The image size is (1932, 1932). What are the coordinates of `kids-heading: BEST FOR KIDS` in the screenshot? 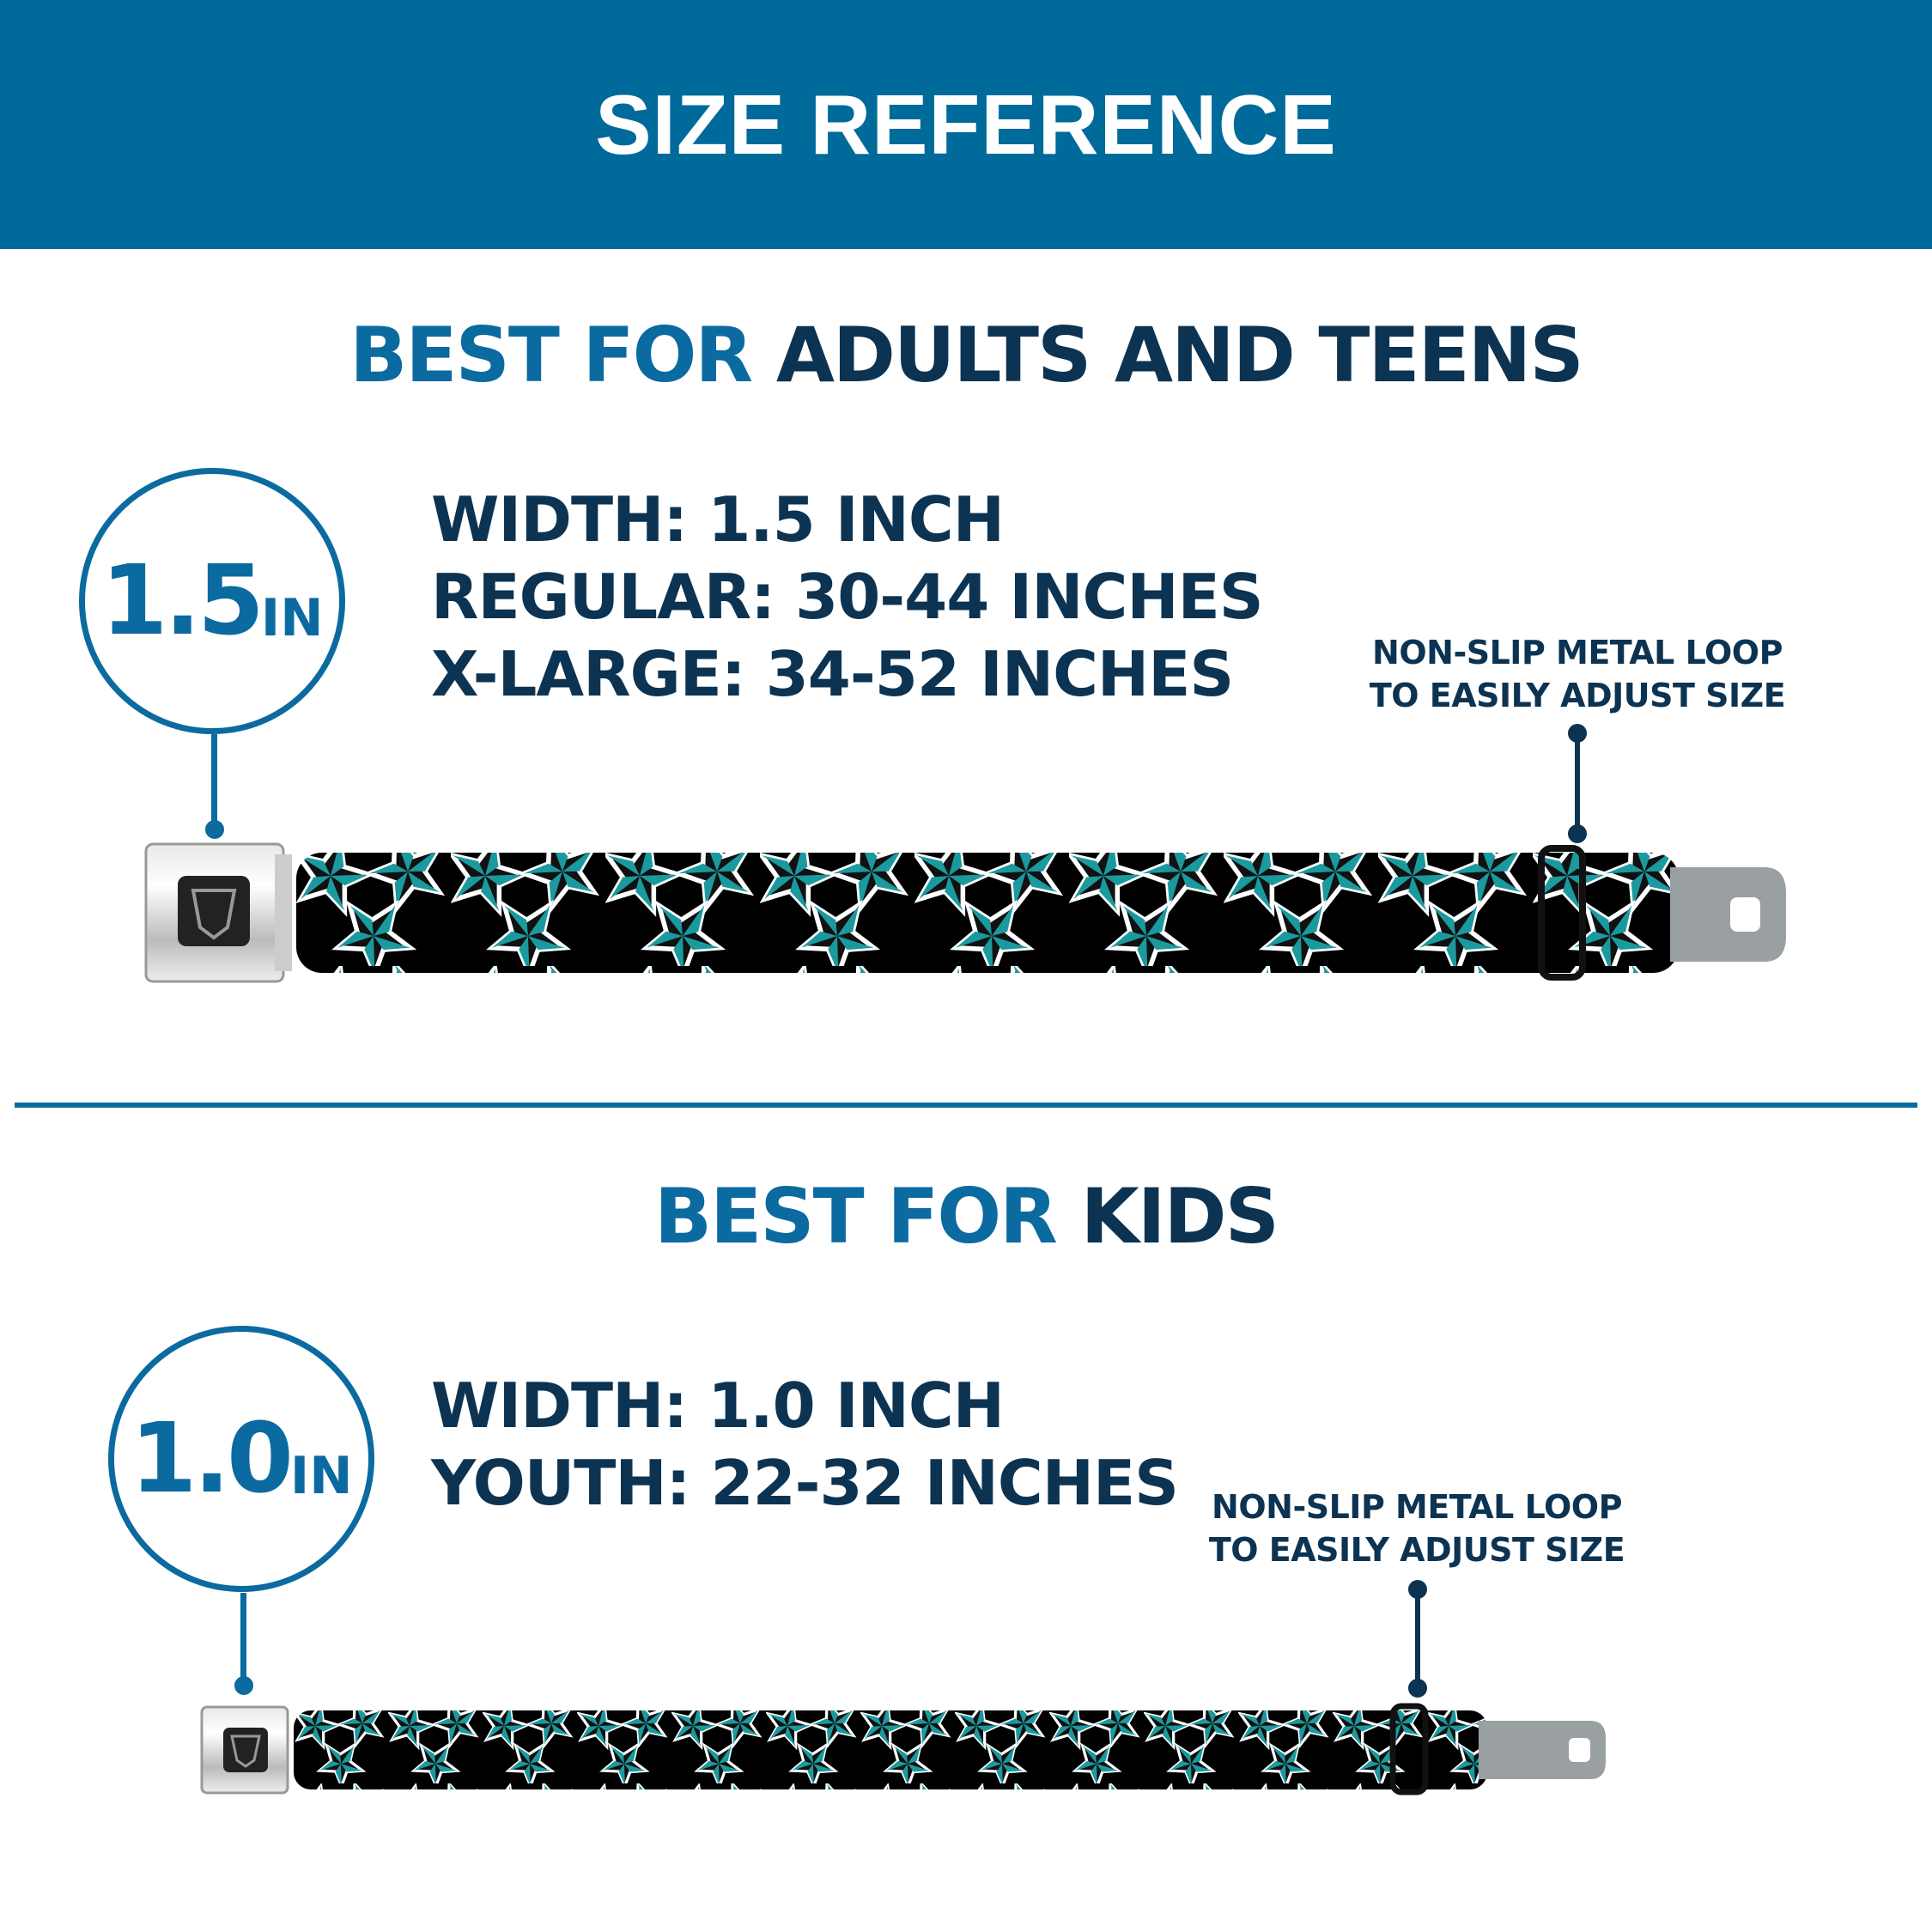 It's located at (966, 1217).